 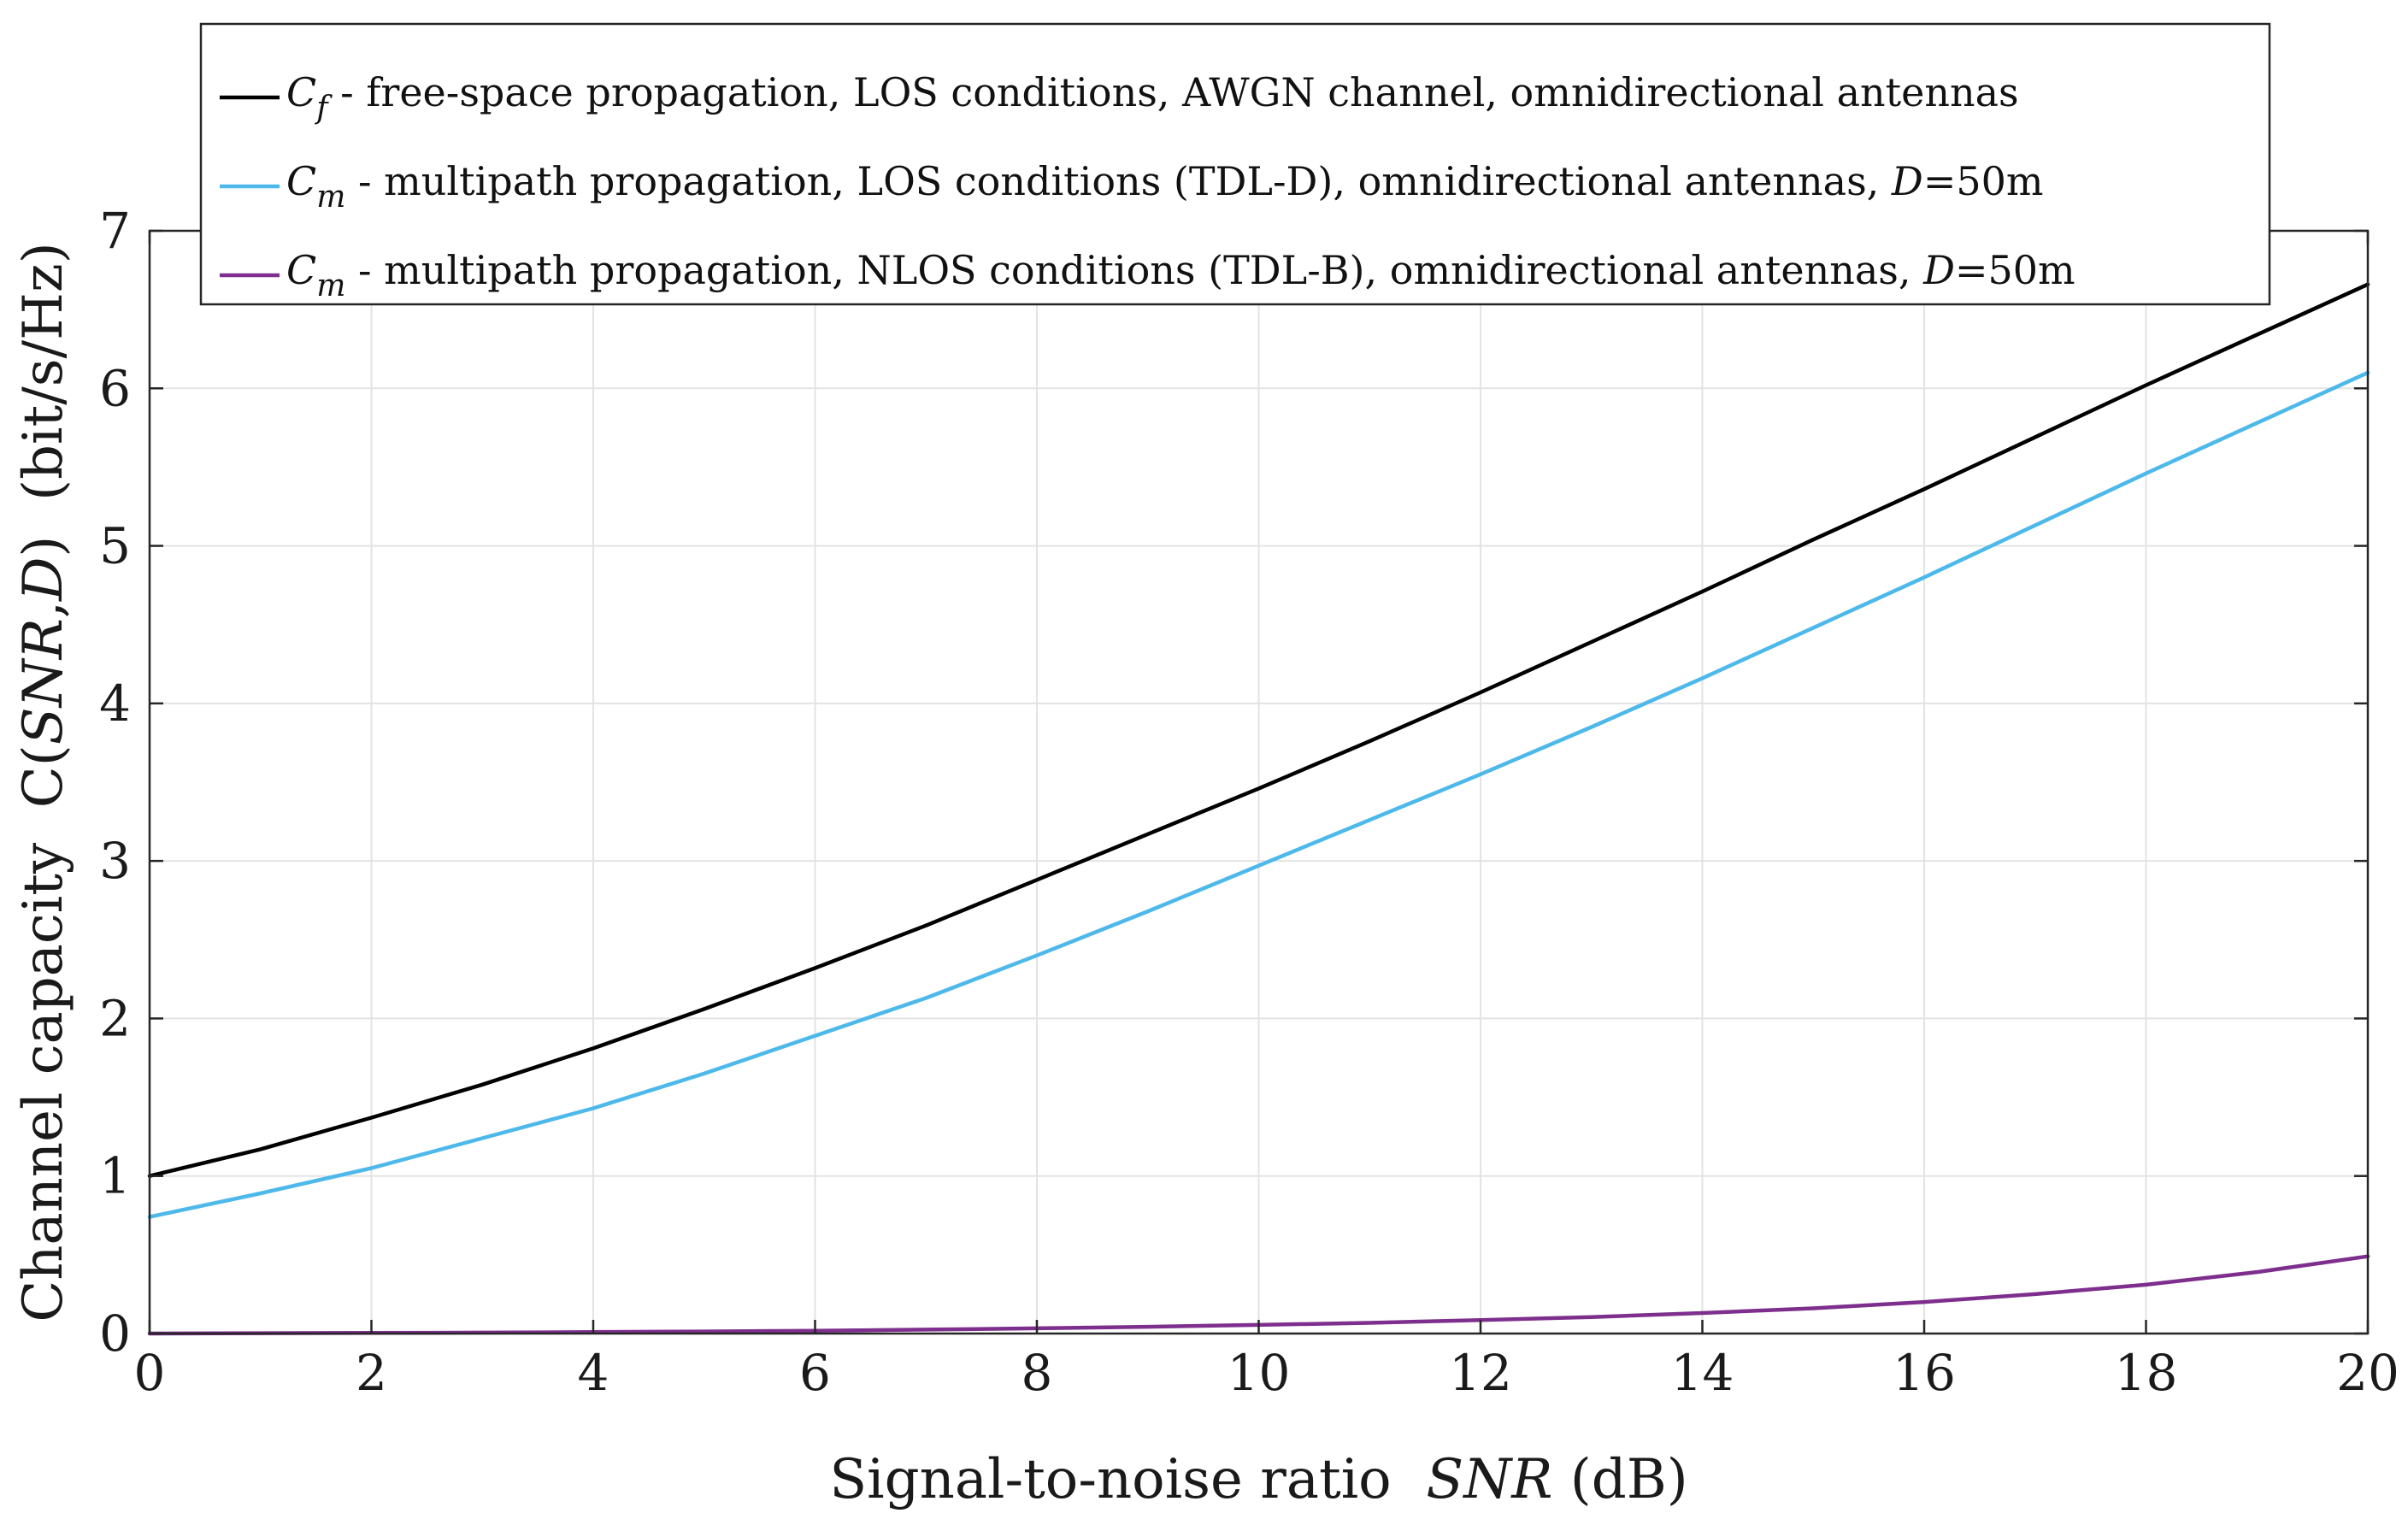 I want to click on x-tick-label: 6, so click(x=815, y=1373).